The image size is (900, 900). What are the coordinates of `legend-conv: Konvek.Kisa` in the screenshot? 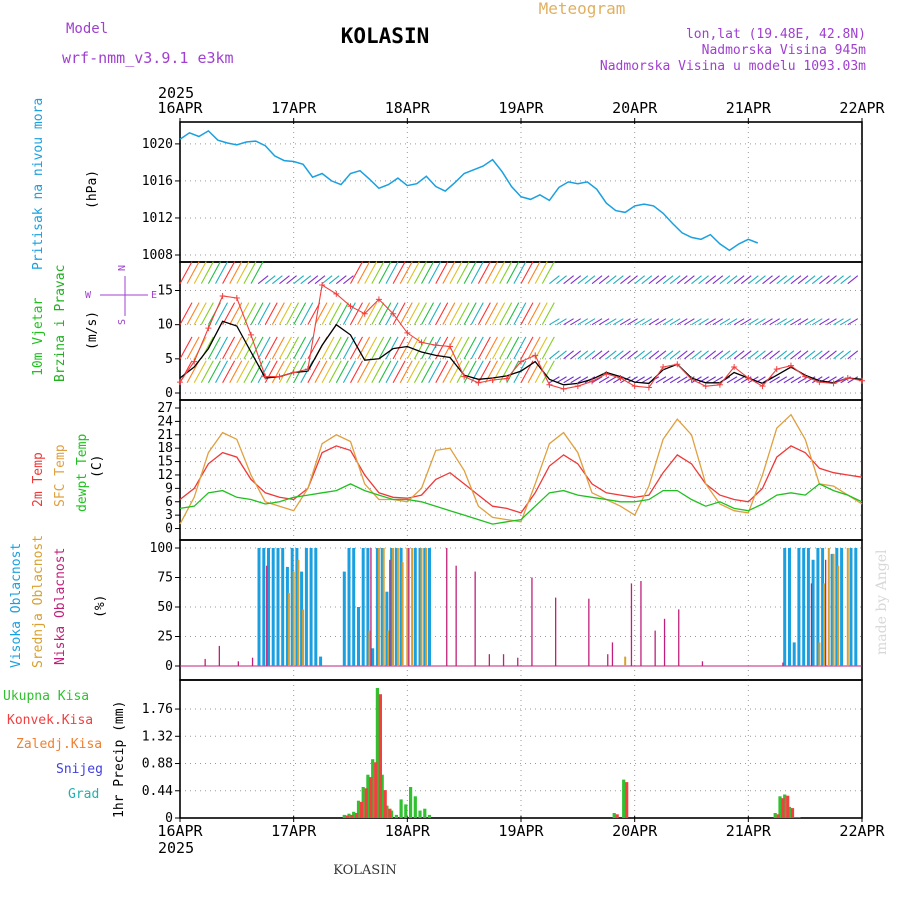 It's located at (50, 720).